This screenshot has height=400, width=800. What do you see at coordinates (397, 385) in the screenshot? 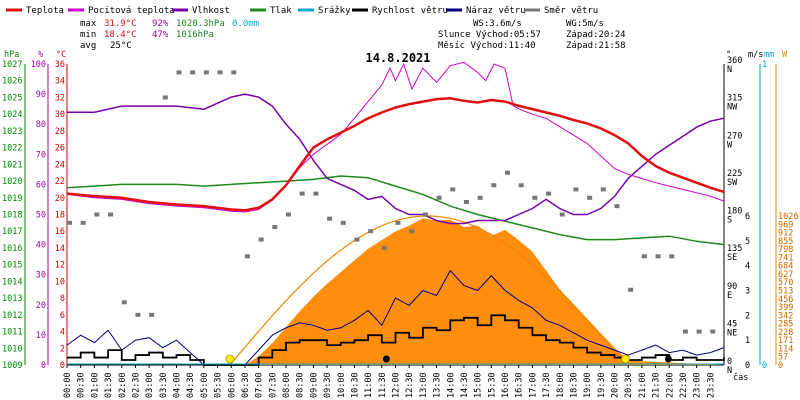
I see `tick-x: 12:00` at bounding box center [397, 385].